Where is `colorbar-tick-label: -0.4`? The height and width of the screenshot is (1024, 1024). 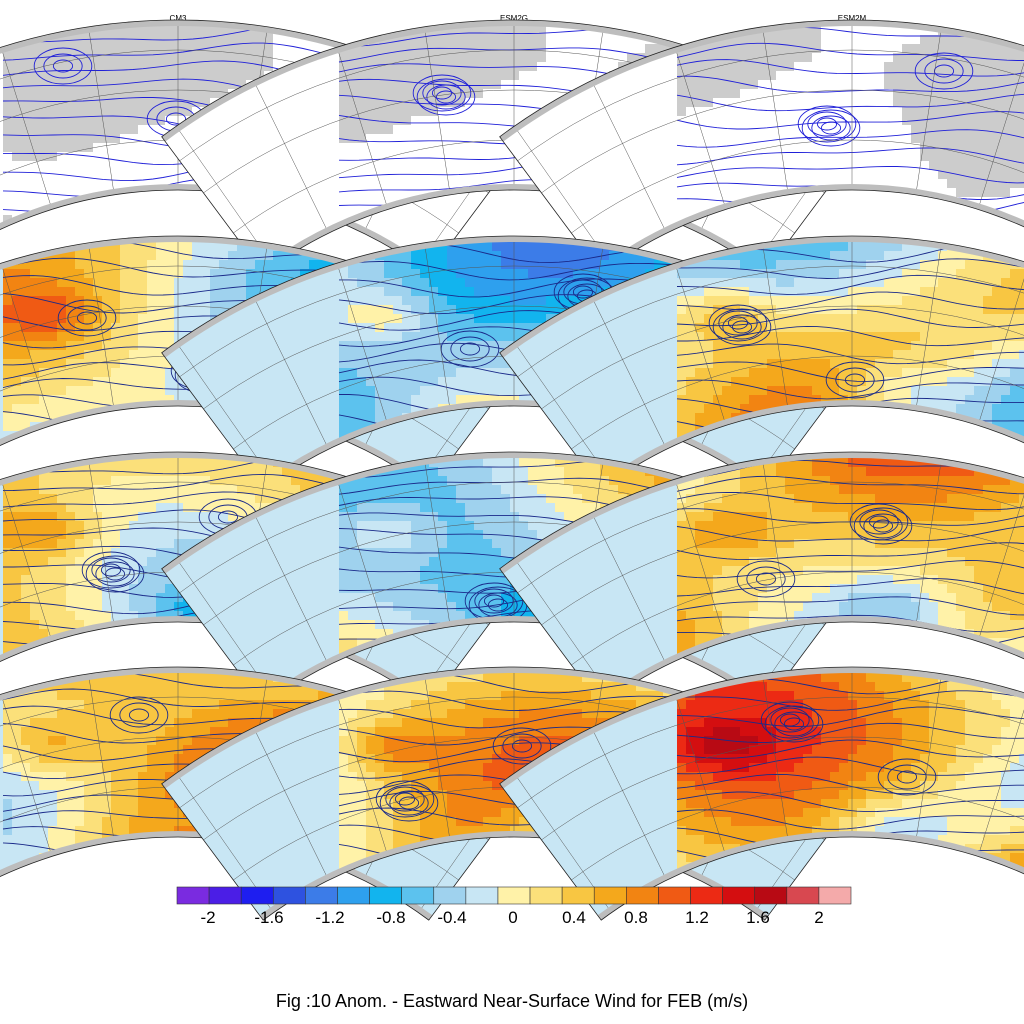 colorbar-tick-label: -0.4 is located at coordinates (451, 917).